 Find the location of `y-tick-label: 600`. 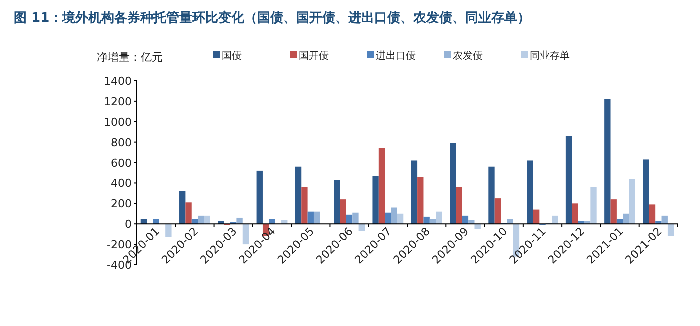

y-tick-label: 600 is located at coordinates (121, 163).